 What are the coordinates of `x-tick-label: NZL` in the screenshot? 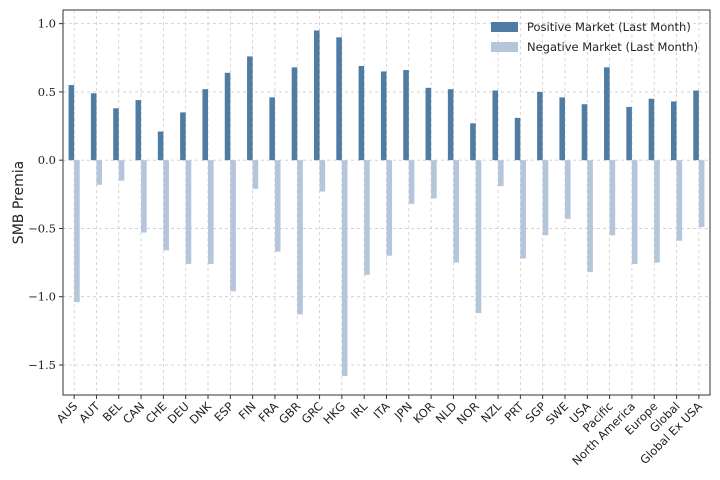 It's located at (491, 412).